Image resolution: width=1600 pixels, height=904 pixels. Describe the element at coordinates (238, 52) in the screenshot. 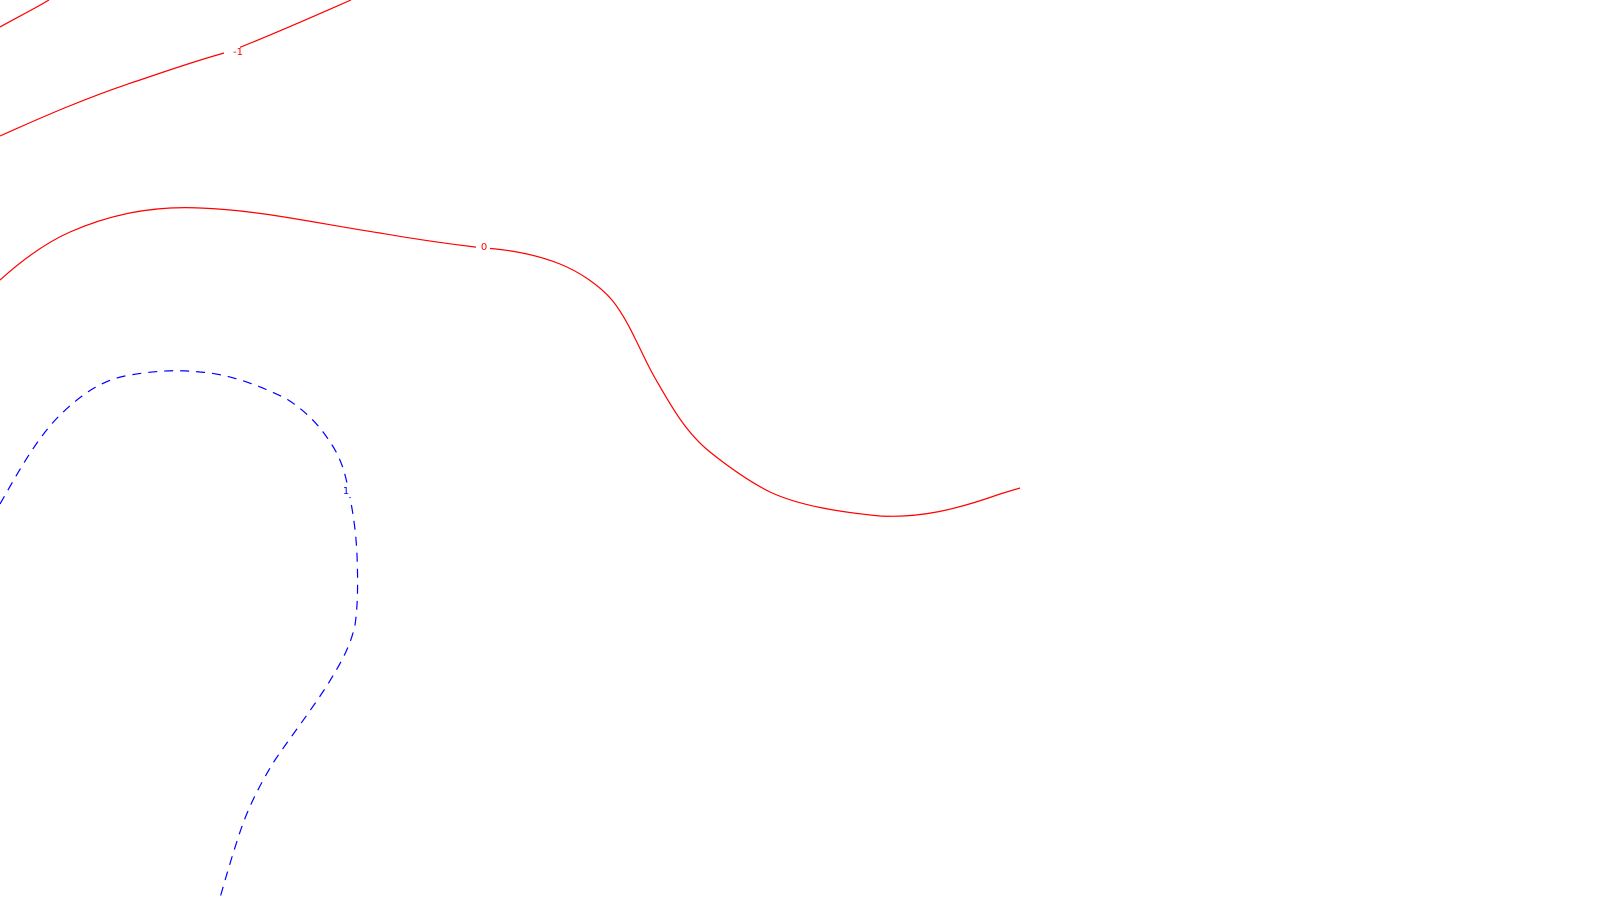

I see `contour-label-neg-one: -1` at that location.